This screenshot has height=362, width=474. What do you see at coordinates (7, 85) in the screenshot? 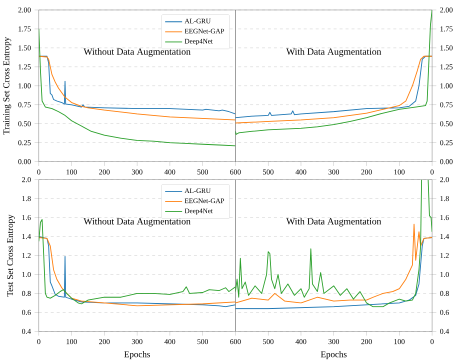
I see `y-axis-title: Training Set Cross Entropy` at bounding box center [7, 85].